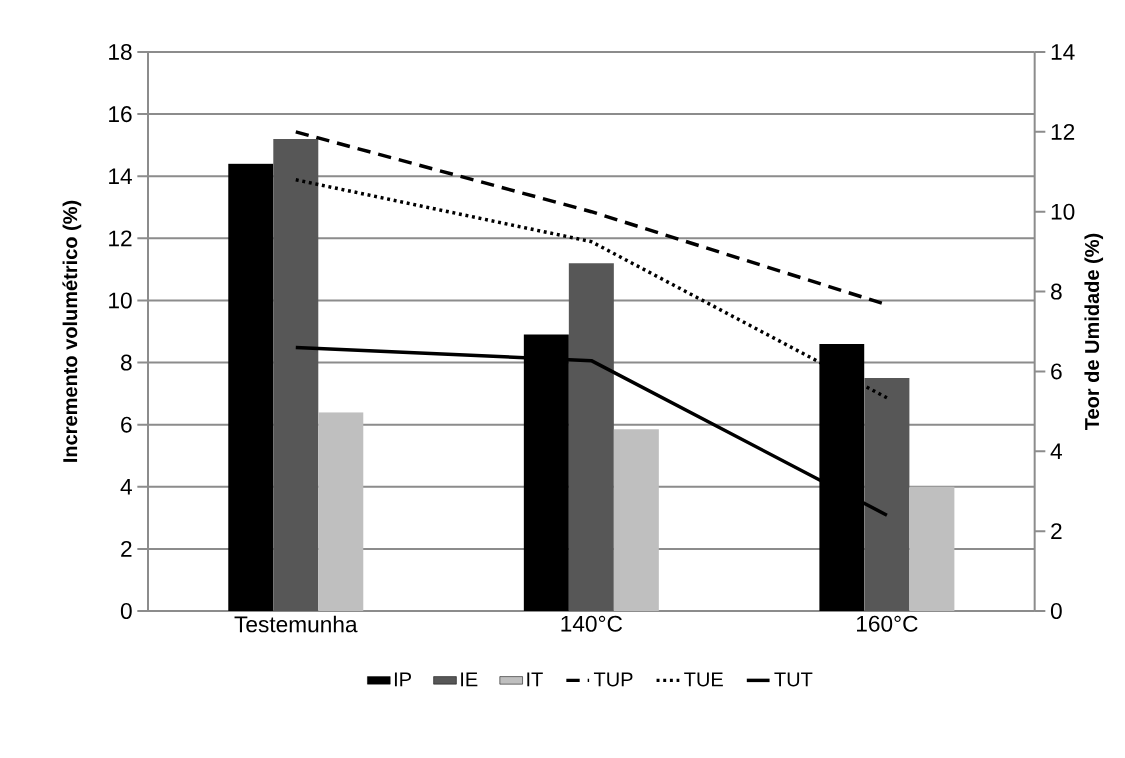 Image resolution: width=1125 pixels, height=758 pixels. What do you see at coordinates (1056, 371) in the screenshot?
I see `y2-tick-label: 6` at bounding box center [1056, 371].